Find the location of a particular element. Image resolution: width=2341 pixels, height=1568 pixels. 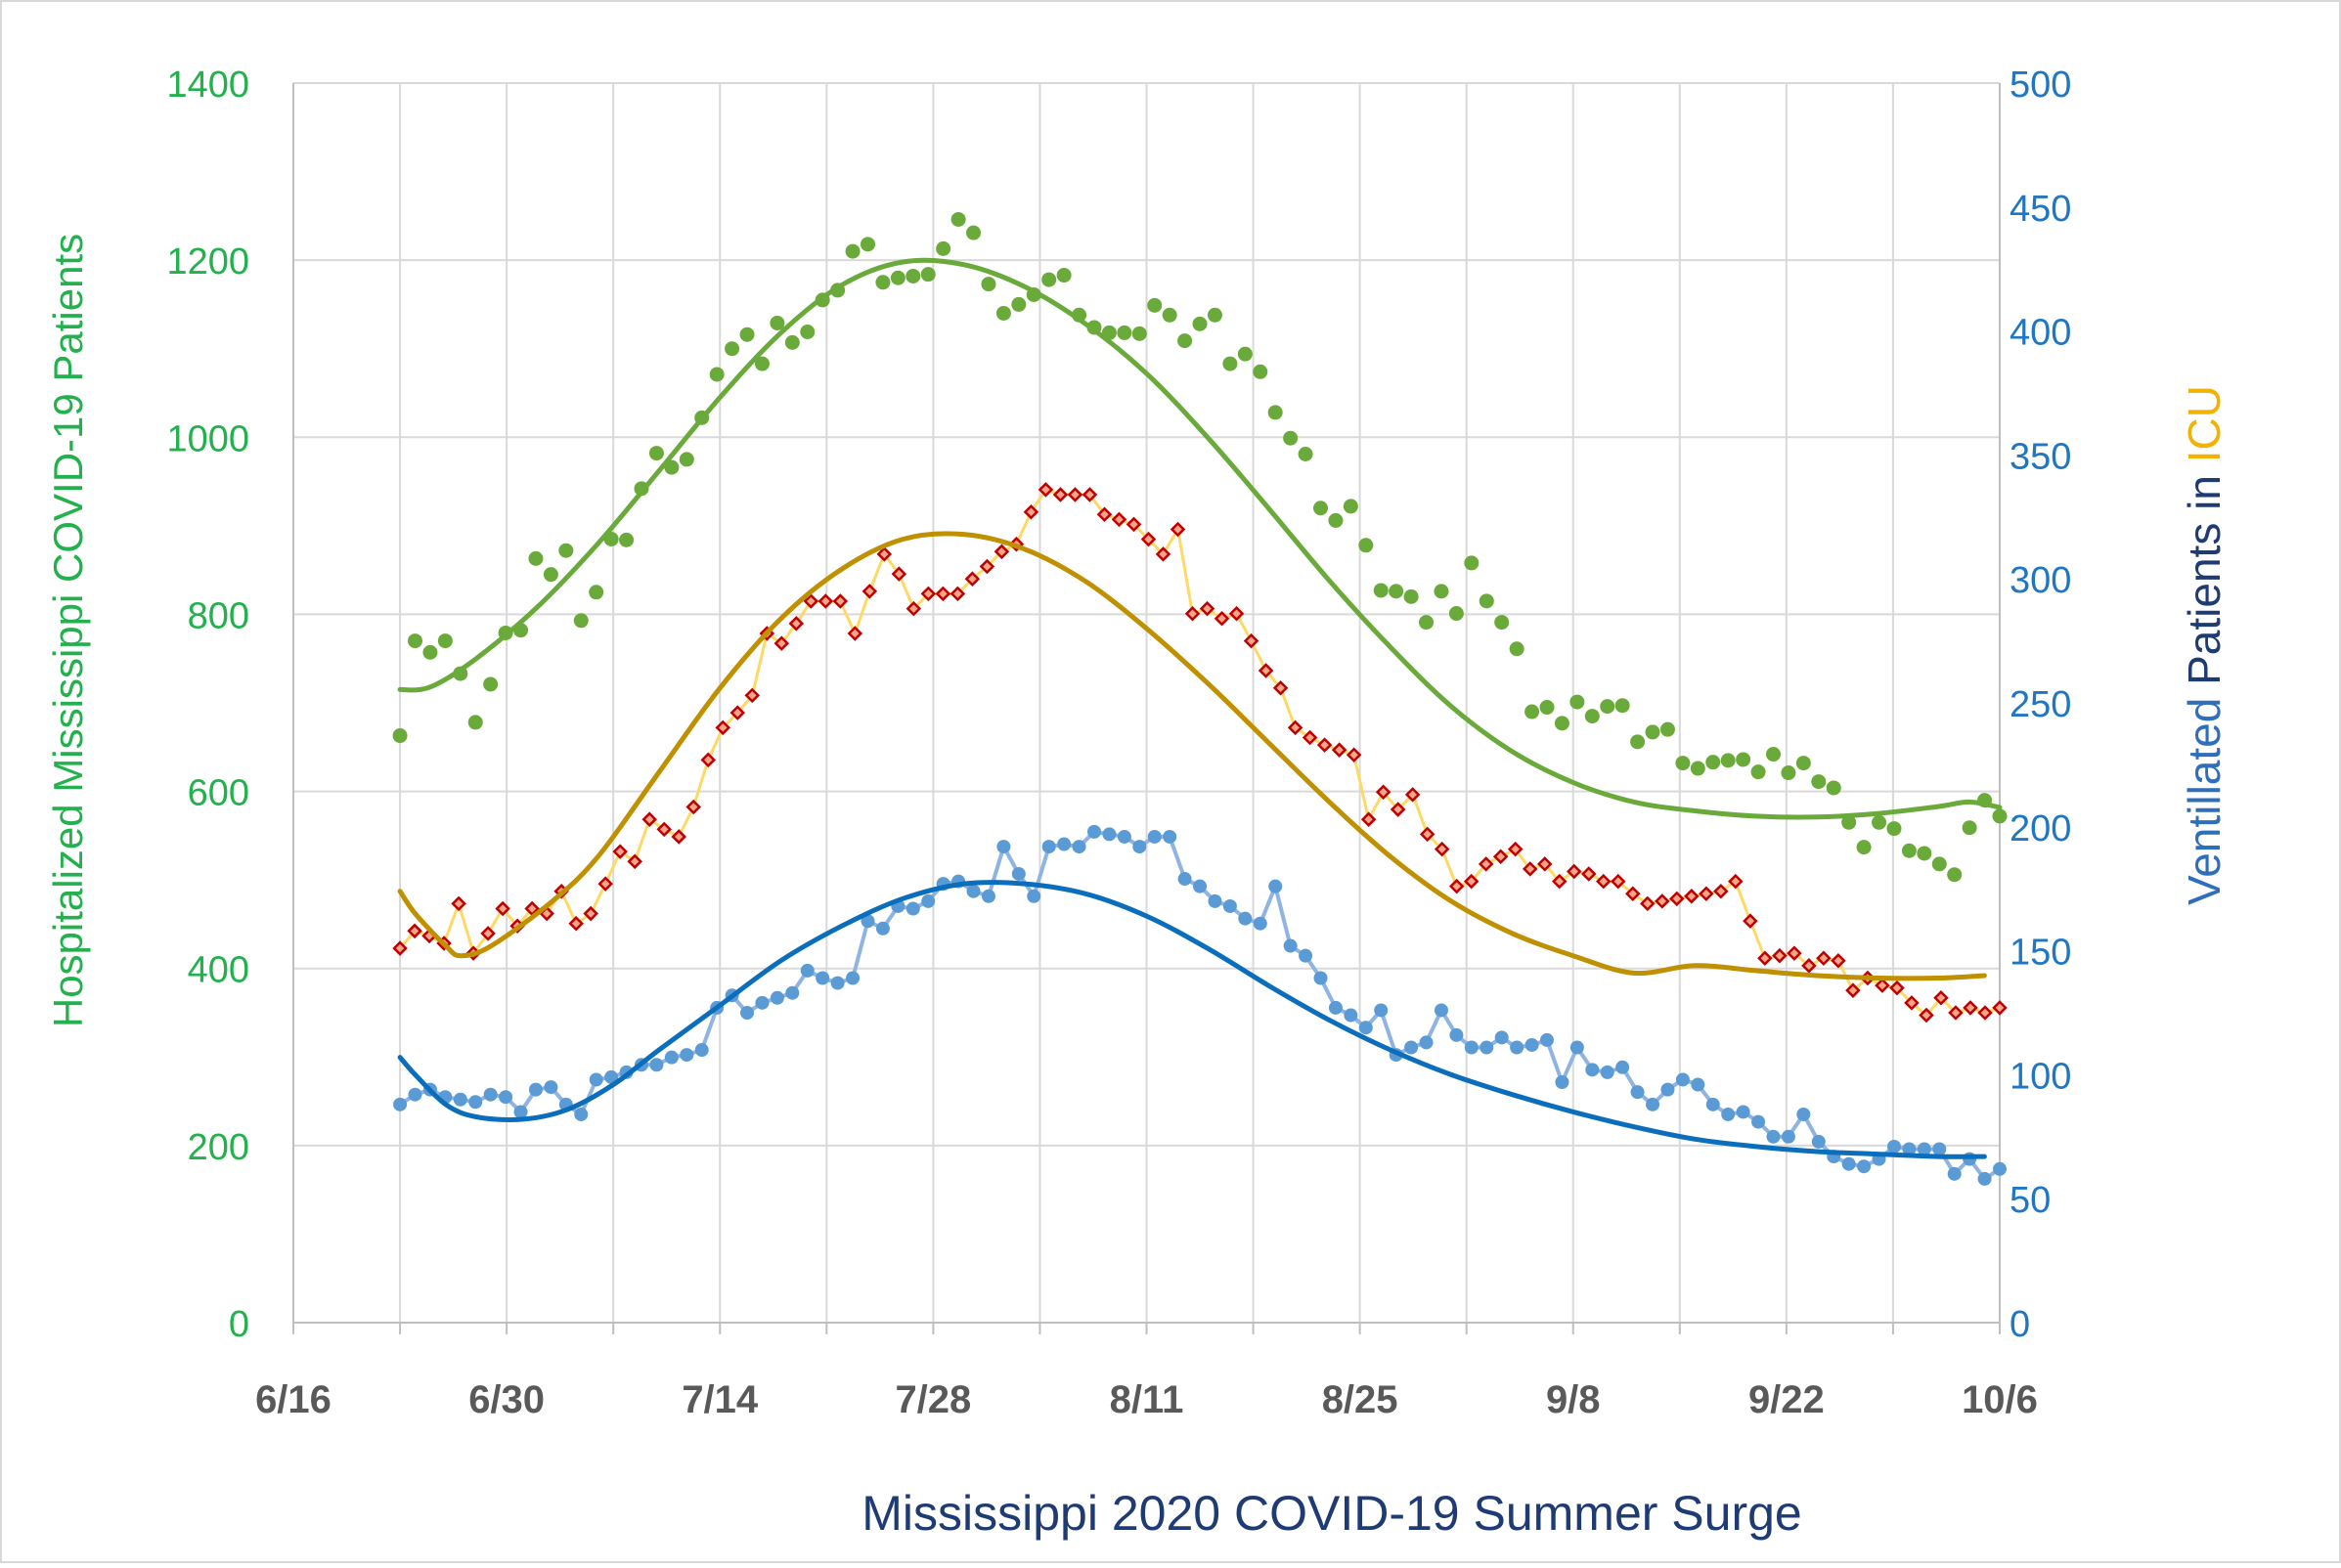

y-tick-label-left: 200 is located at coordinates (218, 1147).